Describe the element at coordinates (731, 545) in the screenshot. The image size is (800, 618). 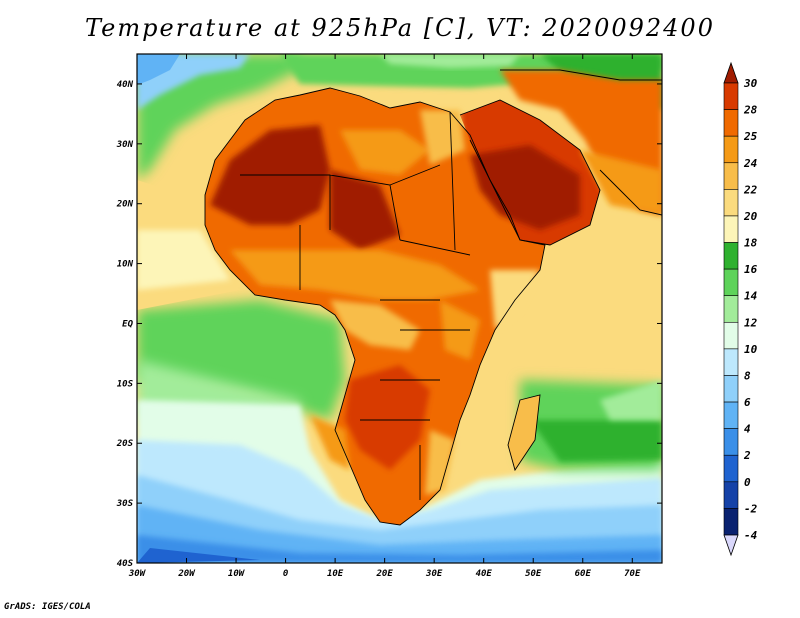
I see `colorbar-bottom-arrow` at that location.